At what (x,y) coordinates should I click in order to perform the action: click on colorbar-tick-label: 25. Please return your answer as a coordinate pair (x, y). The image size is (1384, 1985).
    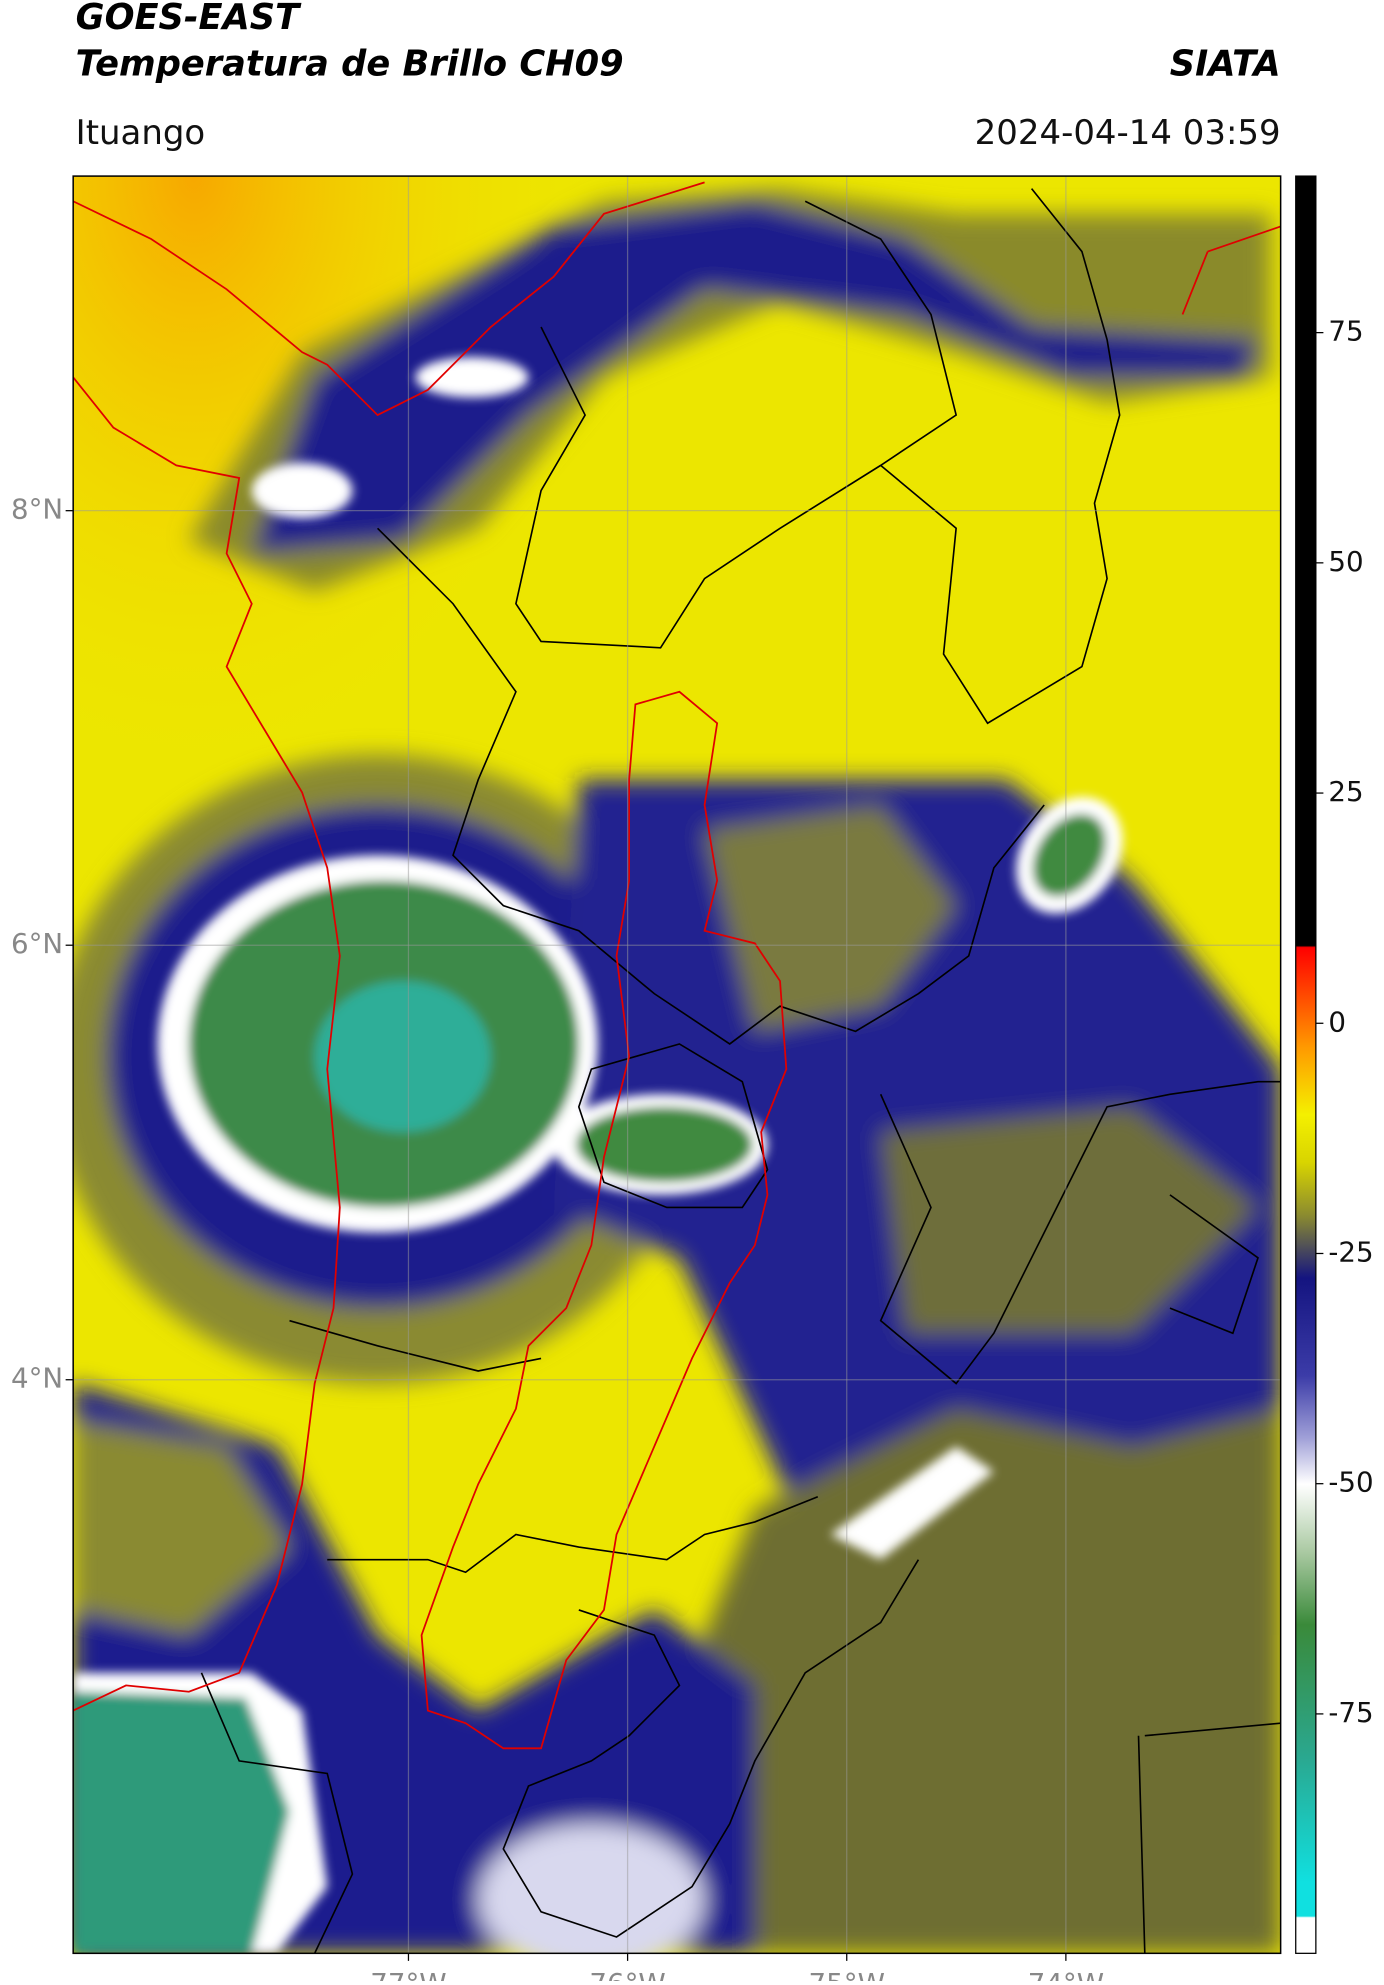
    Looking at the image, I should click on (1345, 791).